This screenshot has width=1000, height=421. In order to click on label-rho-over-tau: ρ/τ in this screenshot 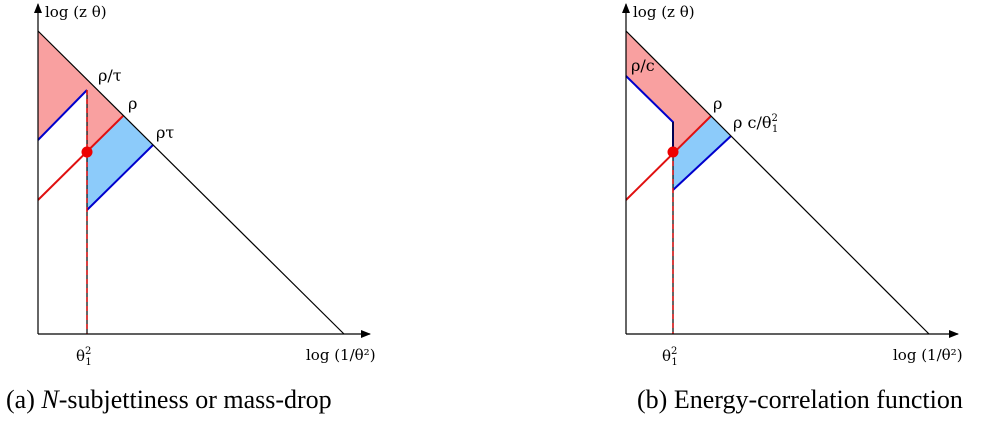, I will do `click(110, 75)`.